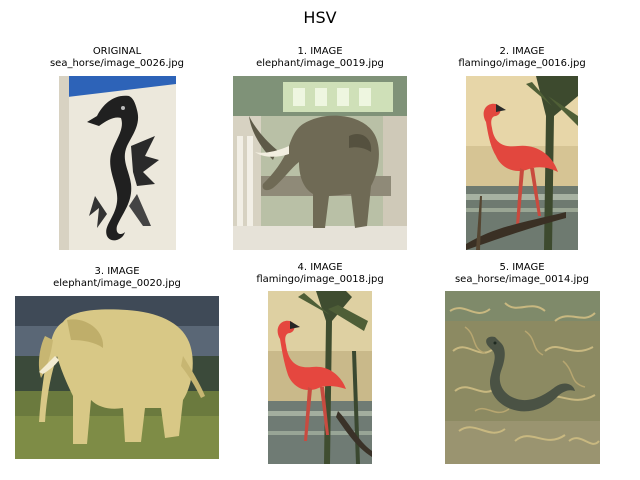  What do you see at coordinates (320, 51) in the screenshot?
I see `panel-heading: 1. IMAGE` at bounding box center [320, 51].